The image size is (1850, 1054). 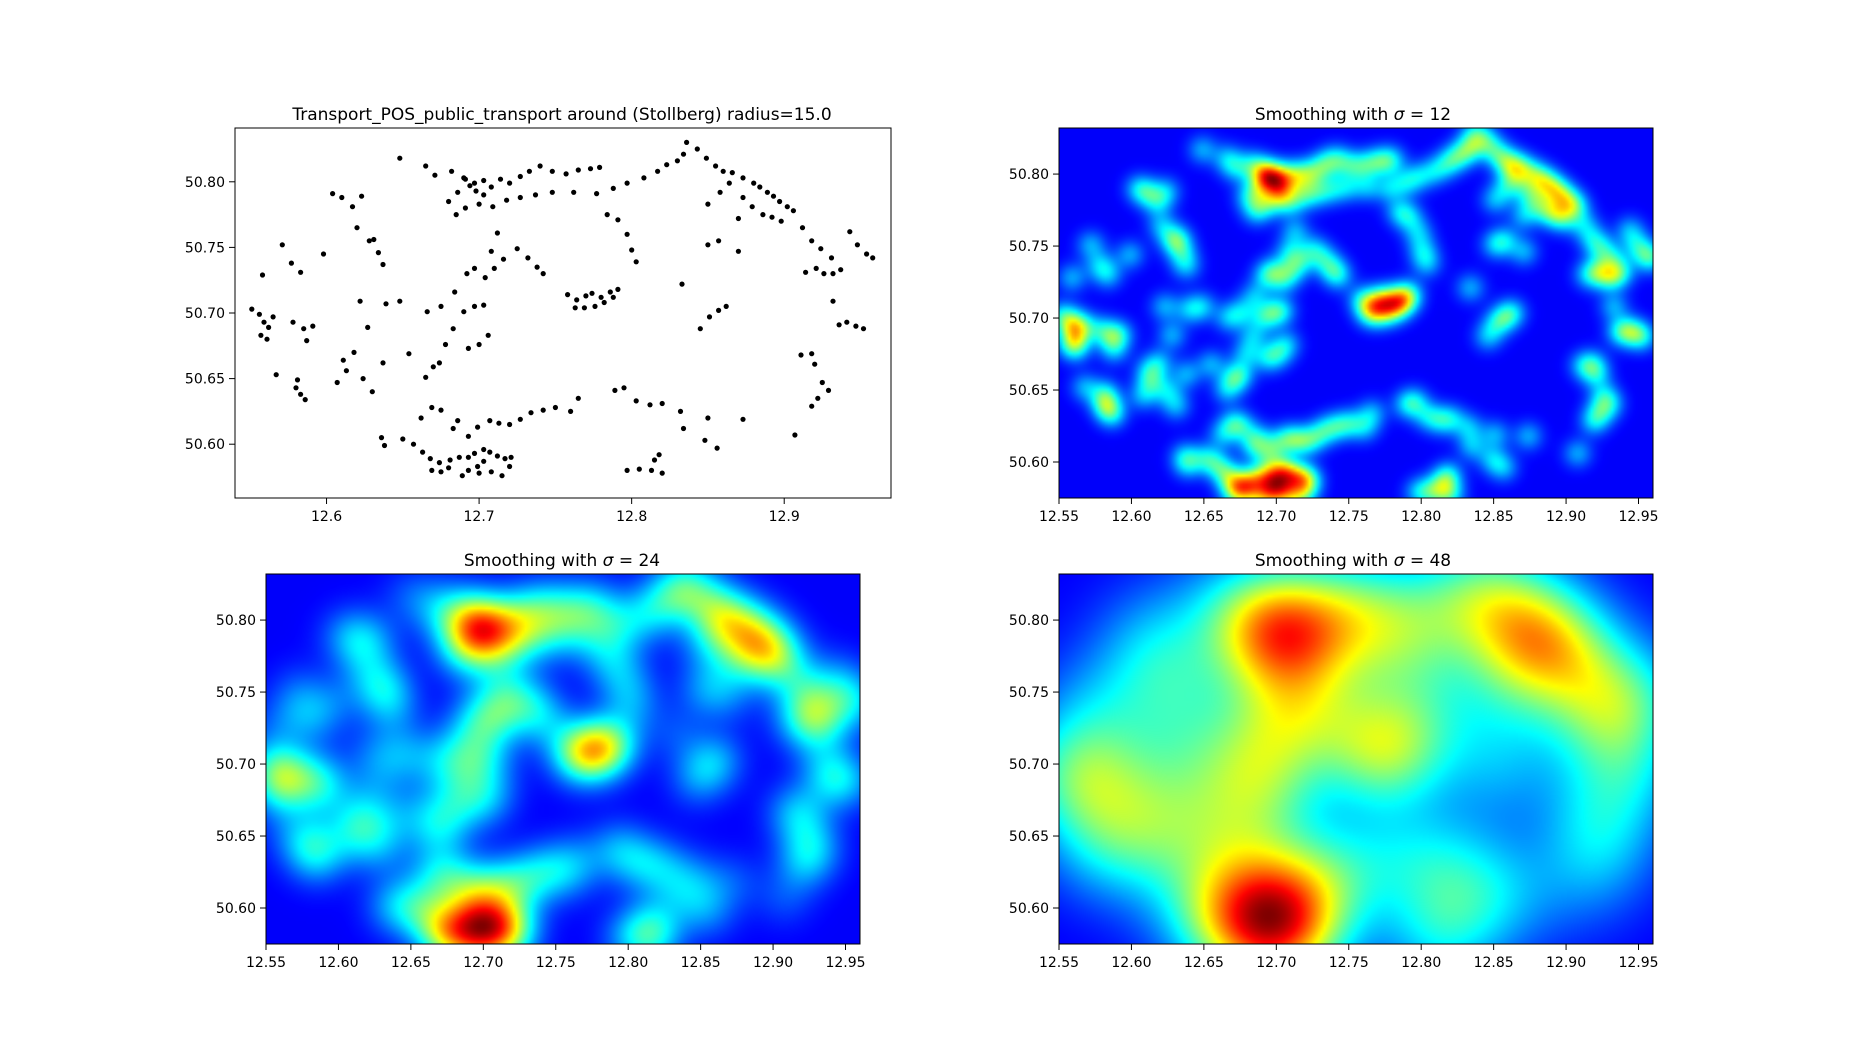 What do you see at coordinates (562, 561) in the screenshot?
I see `heatmap-sigma-24-title: Smoothing with σ = 24` at bounding box center [562, 561].